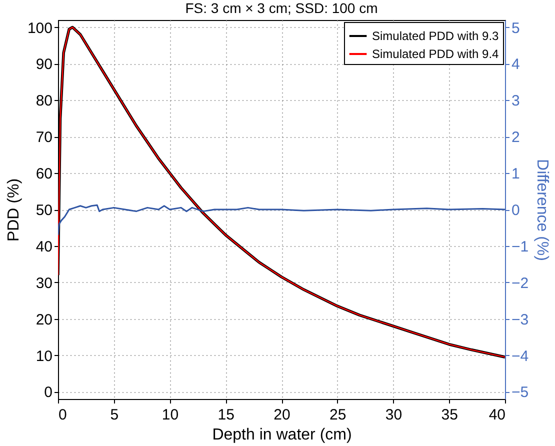 This screenshot has width=555, height=446. Describe the element at coordinates (520, 247) in the screenshot. I see `y2-tick-label: −1` at that location.